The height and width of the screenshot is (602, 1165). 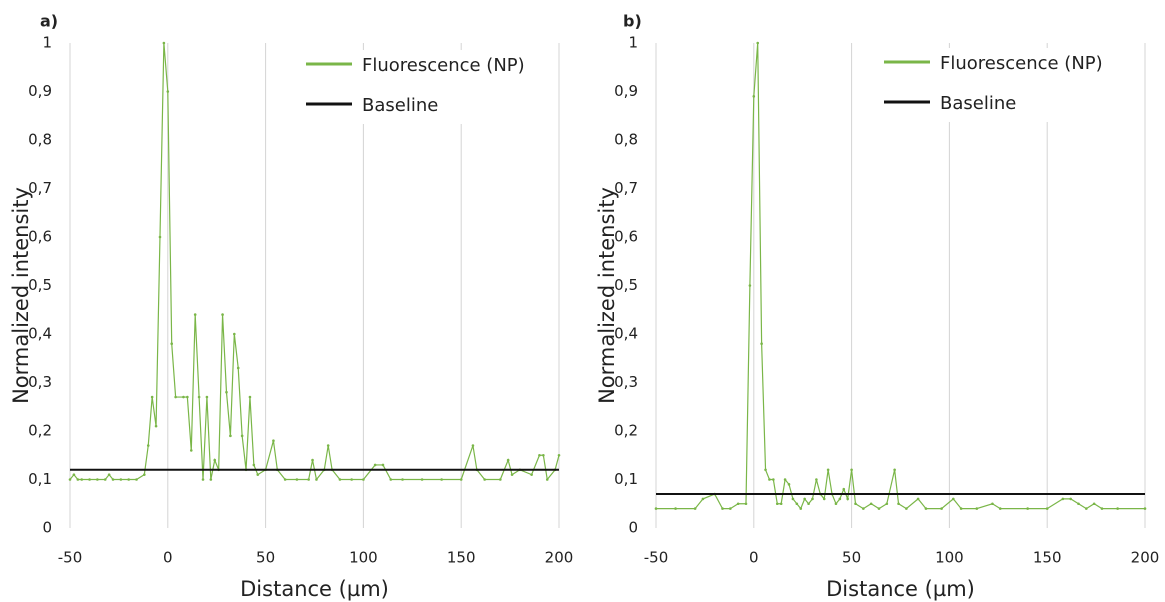 I want to click on y-axis-label: Normalized intensity, so click(x=607, y=295).